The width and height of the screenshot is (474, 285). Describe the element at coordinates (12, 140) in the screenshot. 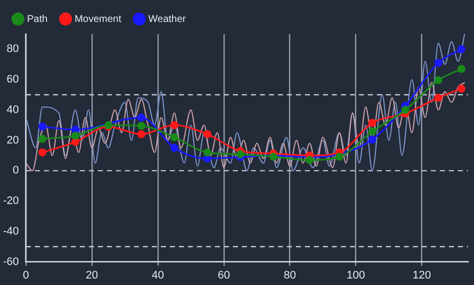

I see `y-tick-label: 20` at that location.